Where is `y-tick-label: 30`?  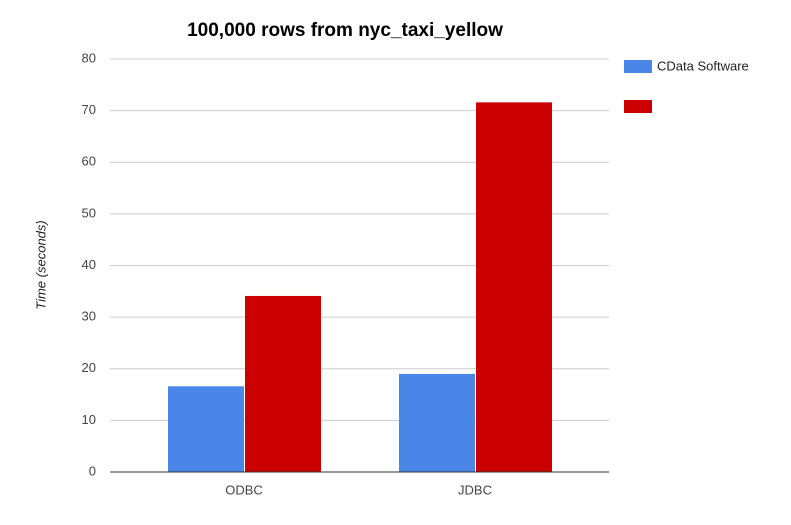
y-tick-label: 30 is located at coordinates (89, 316).